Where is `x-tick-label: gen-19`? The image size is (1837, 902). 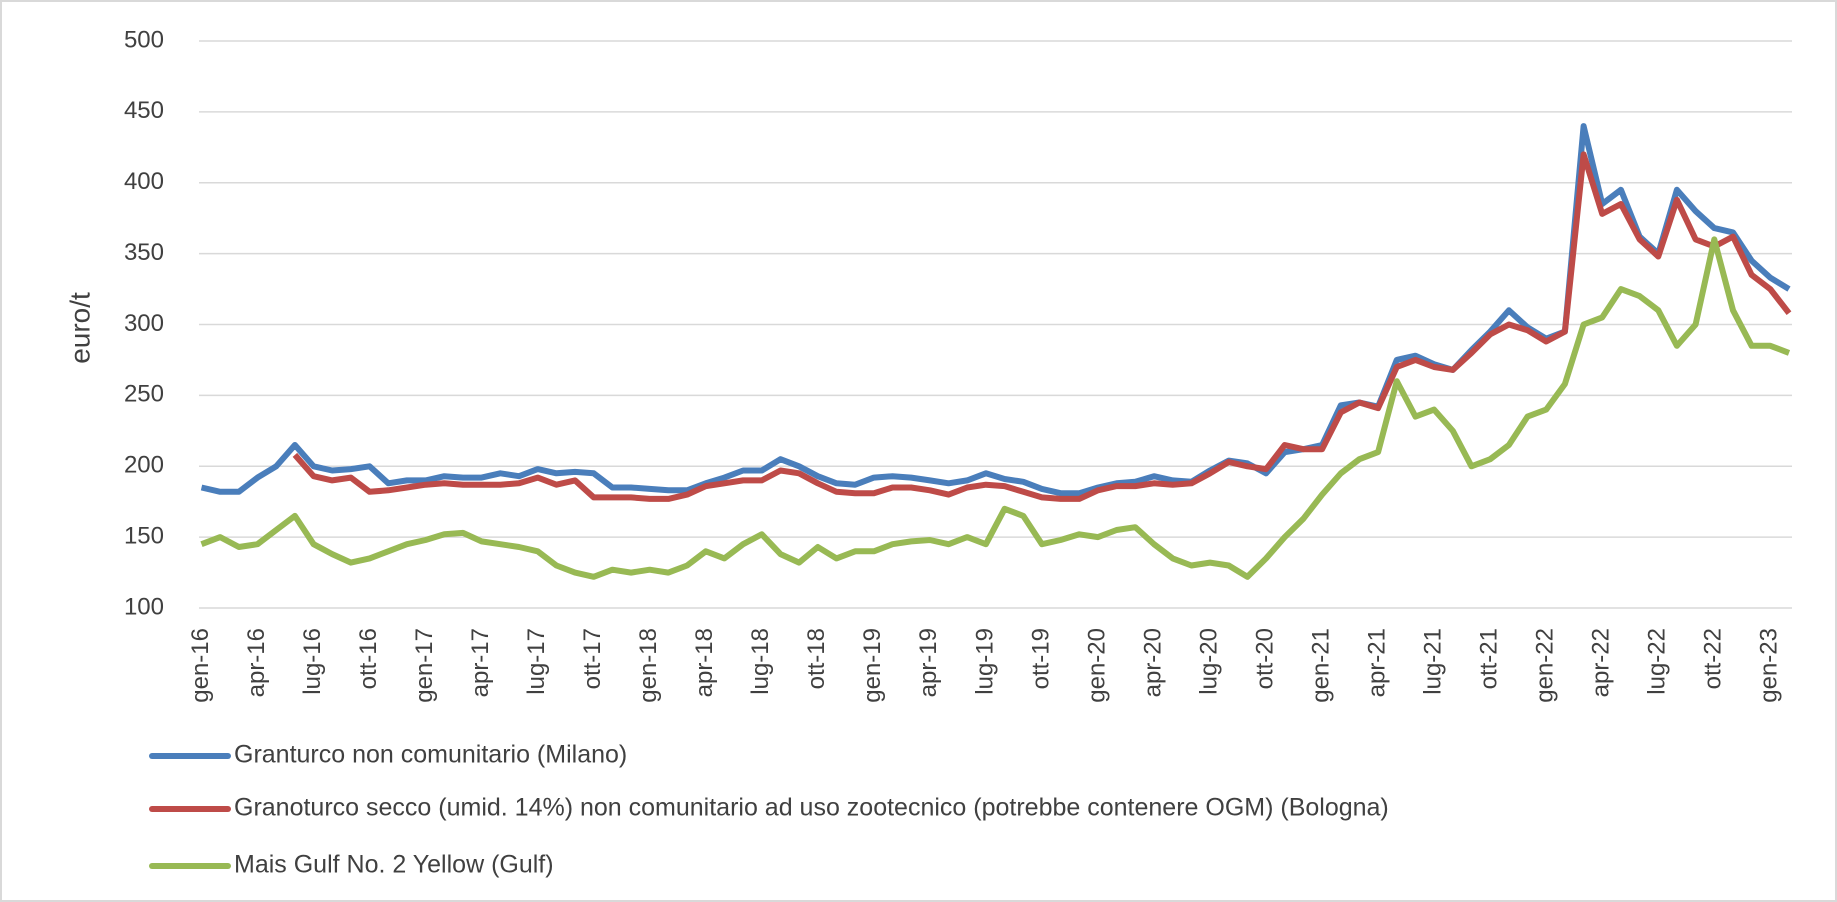
x-tick-label: gen-19 is located at coordinates (872, 665).